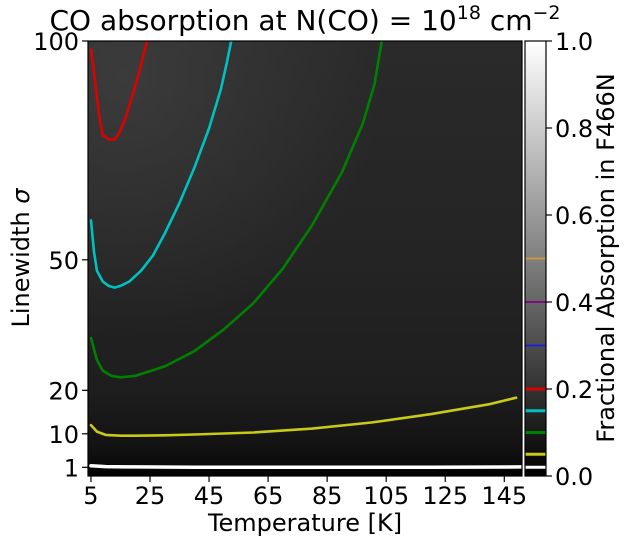 The width and height of the screenshot is (627, 541). I want to click on x-tick-label: 105, so click(386, 496).